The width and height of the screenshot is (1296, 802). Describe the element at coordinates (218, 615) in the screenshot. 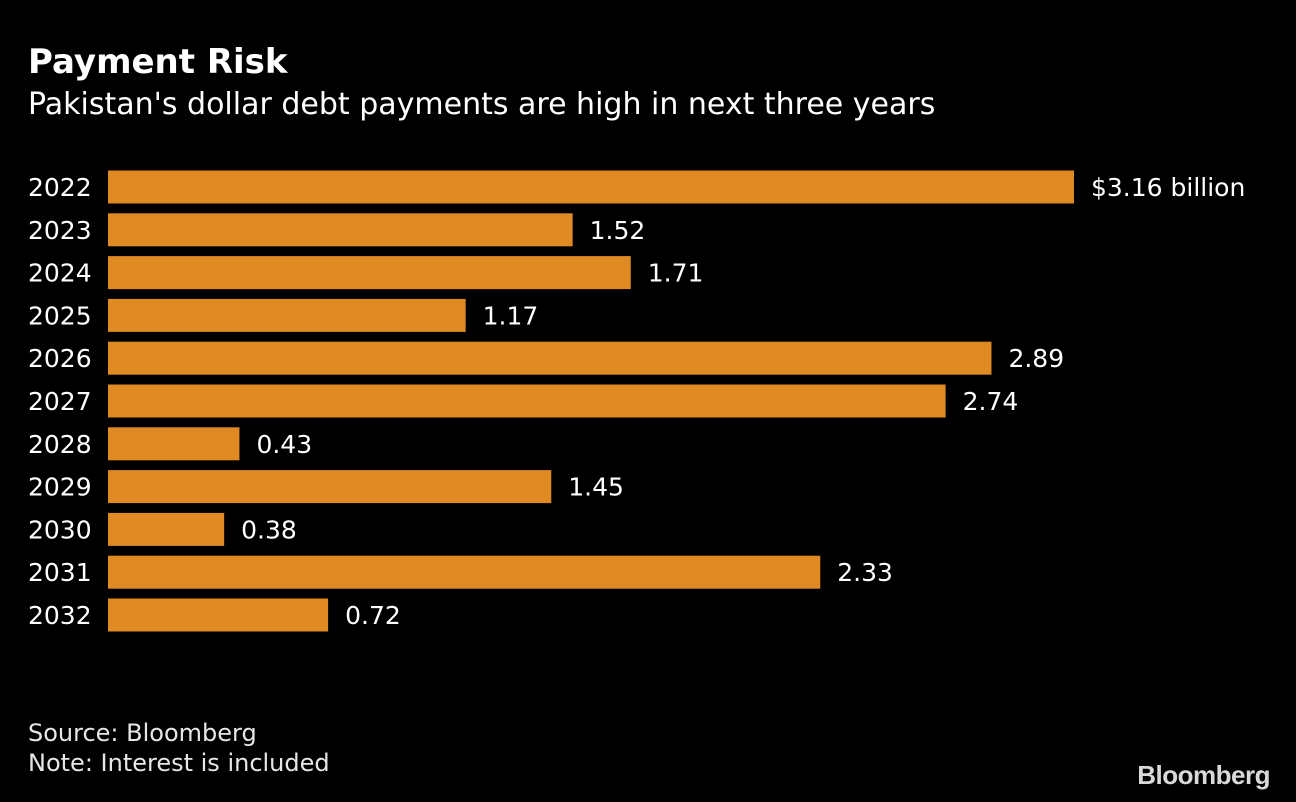

I see `bar-2032` at that location.